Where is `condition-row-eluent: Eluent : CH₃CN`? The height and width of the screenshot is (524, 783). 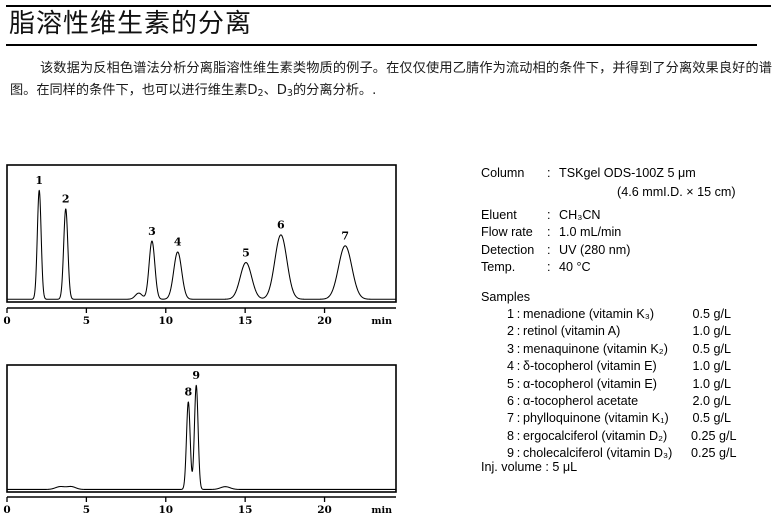
condition-row-eluent: Eluent : CH₃CN is located at coordinates (630, 216).